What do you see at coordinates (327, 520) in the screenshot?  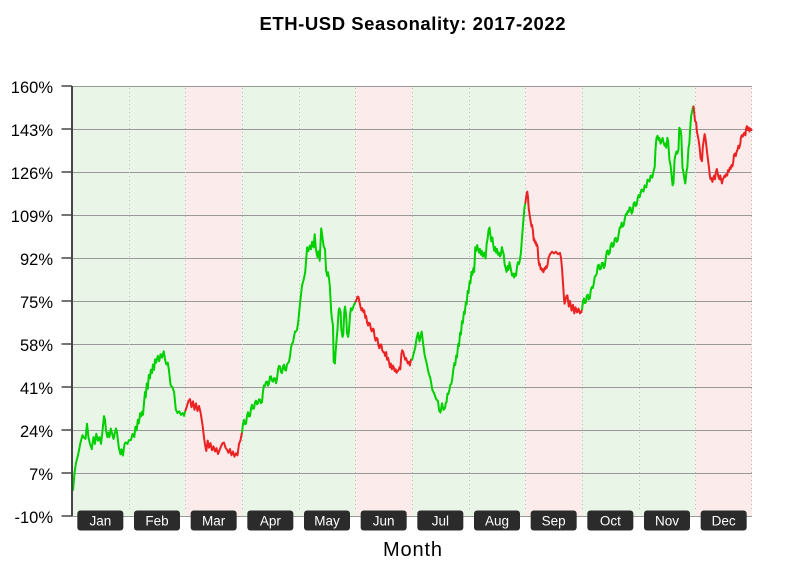 I see `svg-text: May` at bounding box center [327, 520].